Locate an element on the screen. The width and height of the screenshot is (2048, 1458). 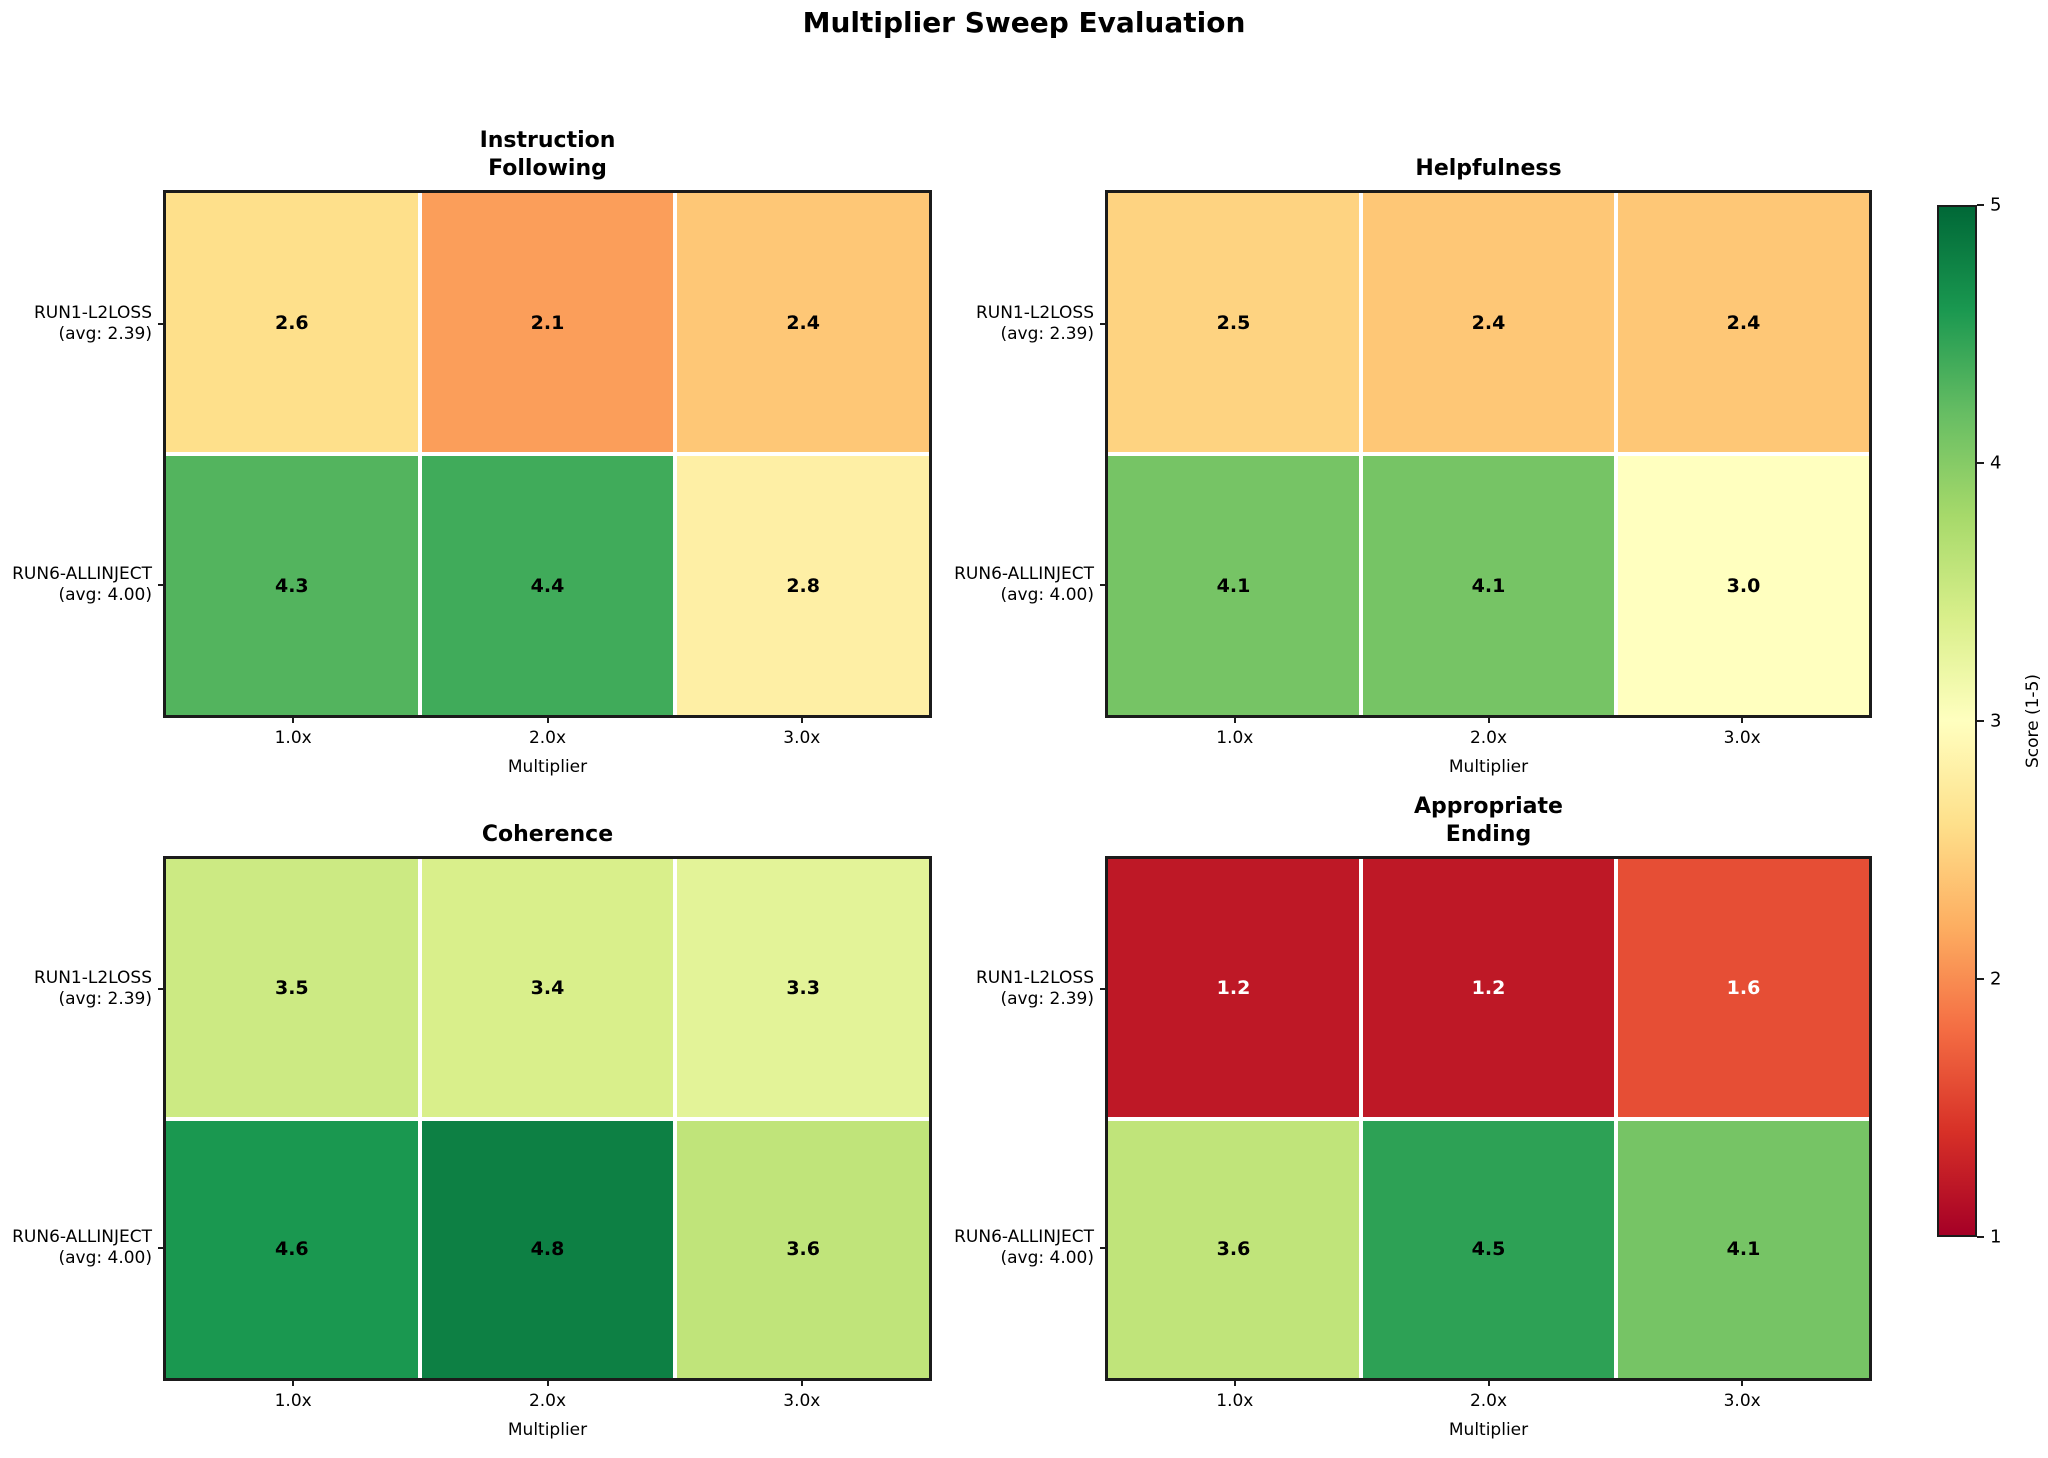
heatmap-cell: 3.3 is located at coordinates (803, 988).